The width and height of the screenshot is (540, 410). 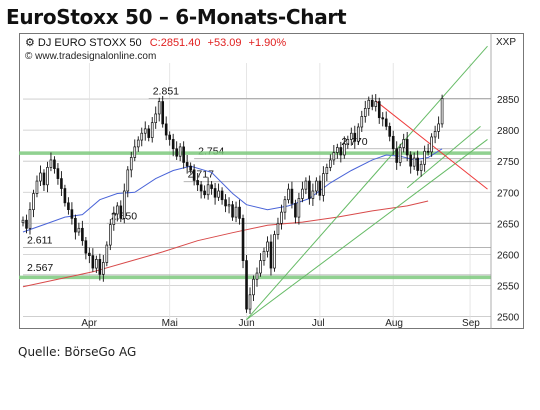 What do you see at coordinates (443, 157) in the screenshot?
I see `uptrend-line` at bounding box center [443, 157].